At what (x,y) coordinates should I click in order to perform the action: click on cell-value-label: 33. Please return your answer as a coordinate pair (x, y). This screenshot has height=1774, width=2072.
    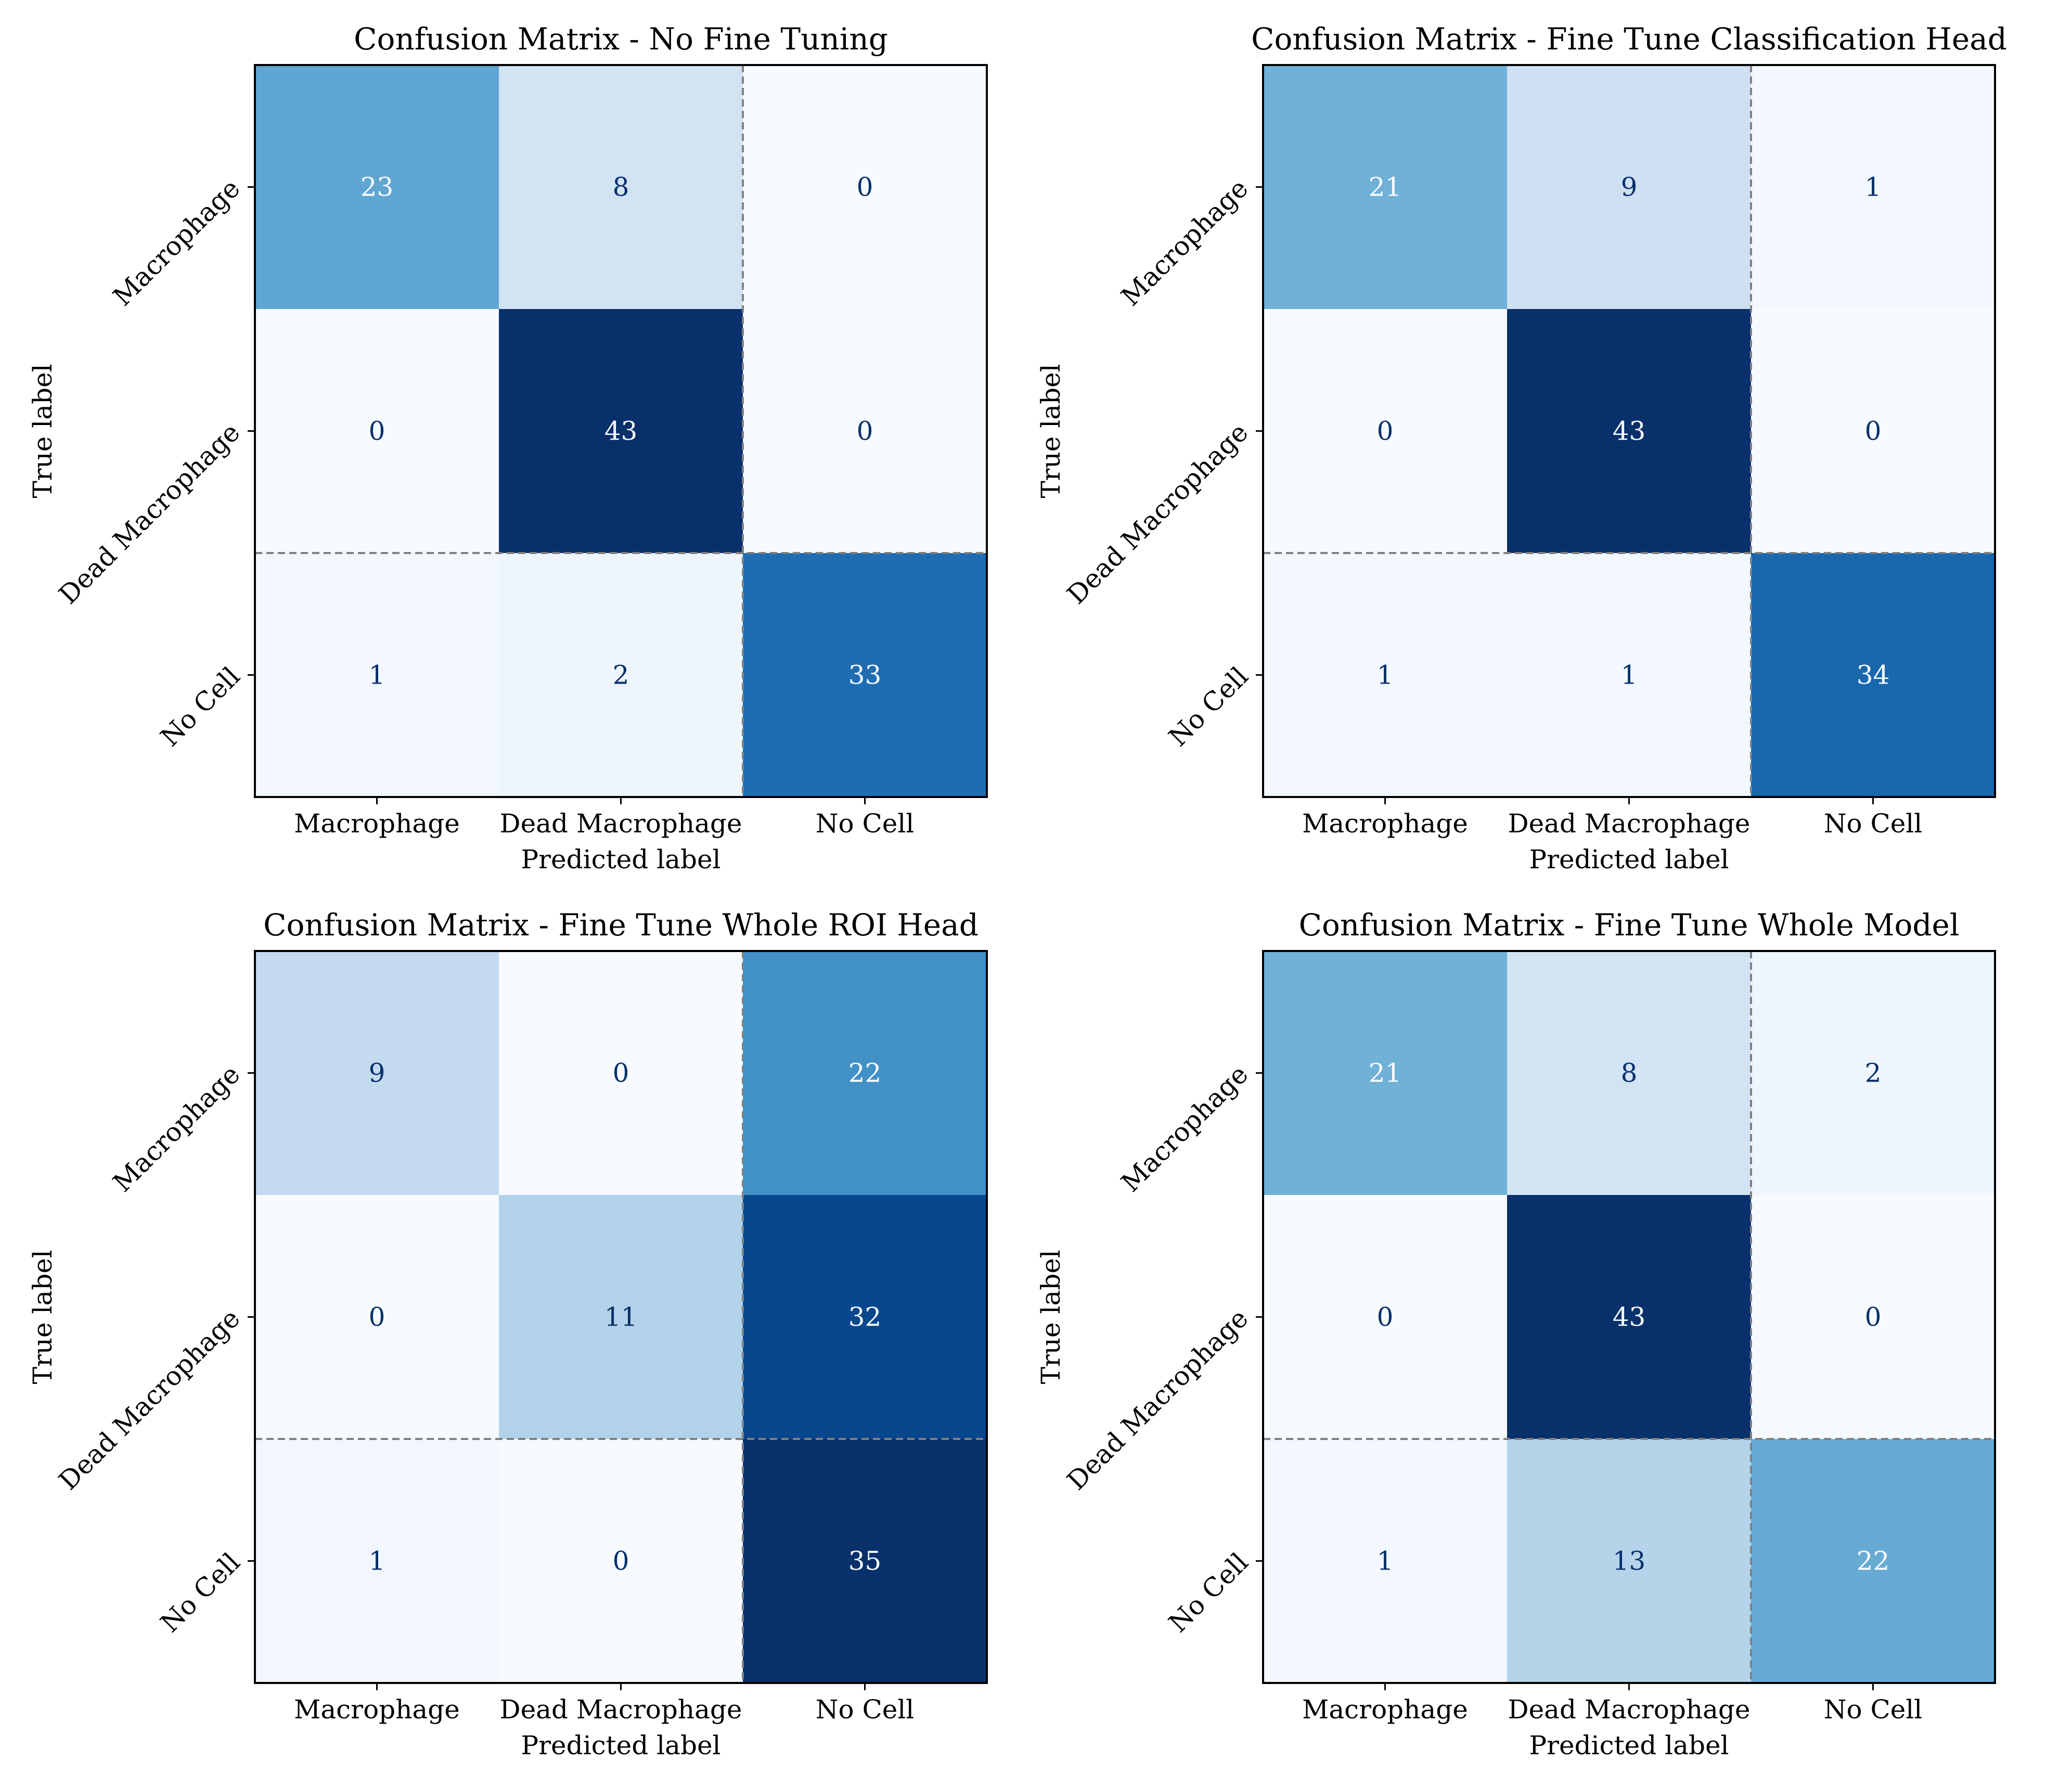
    Looking at the image, I should click on (865, 675).